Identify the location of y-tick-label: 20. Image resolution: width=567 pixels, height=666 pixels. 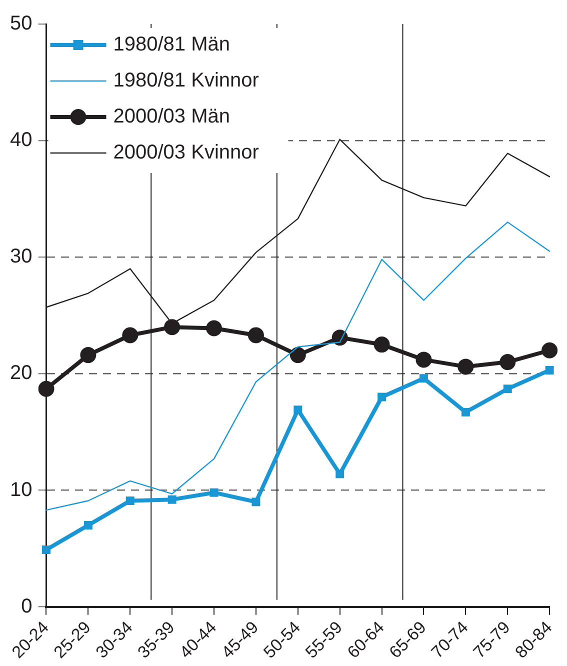
(21, 373).